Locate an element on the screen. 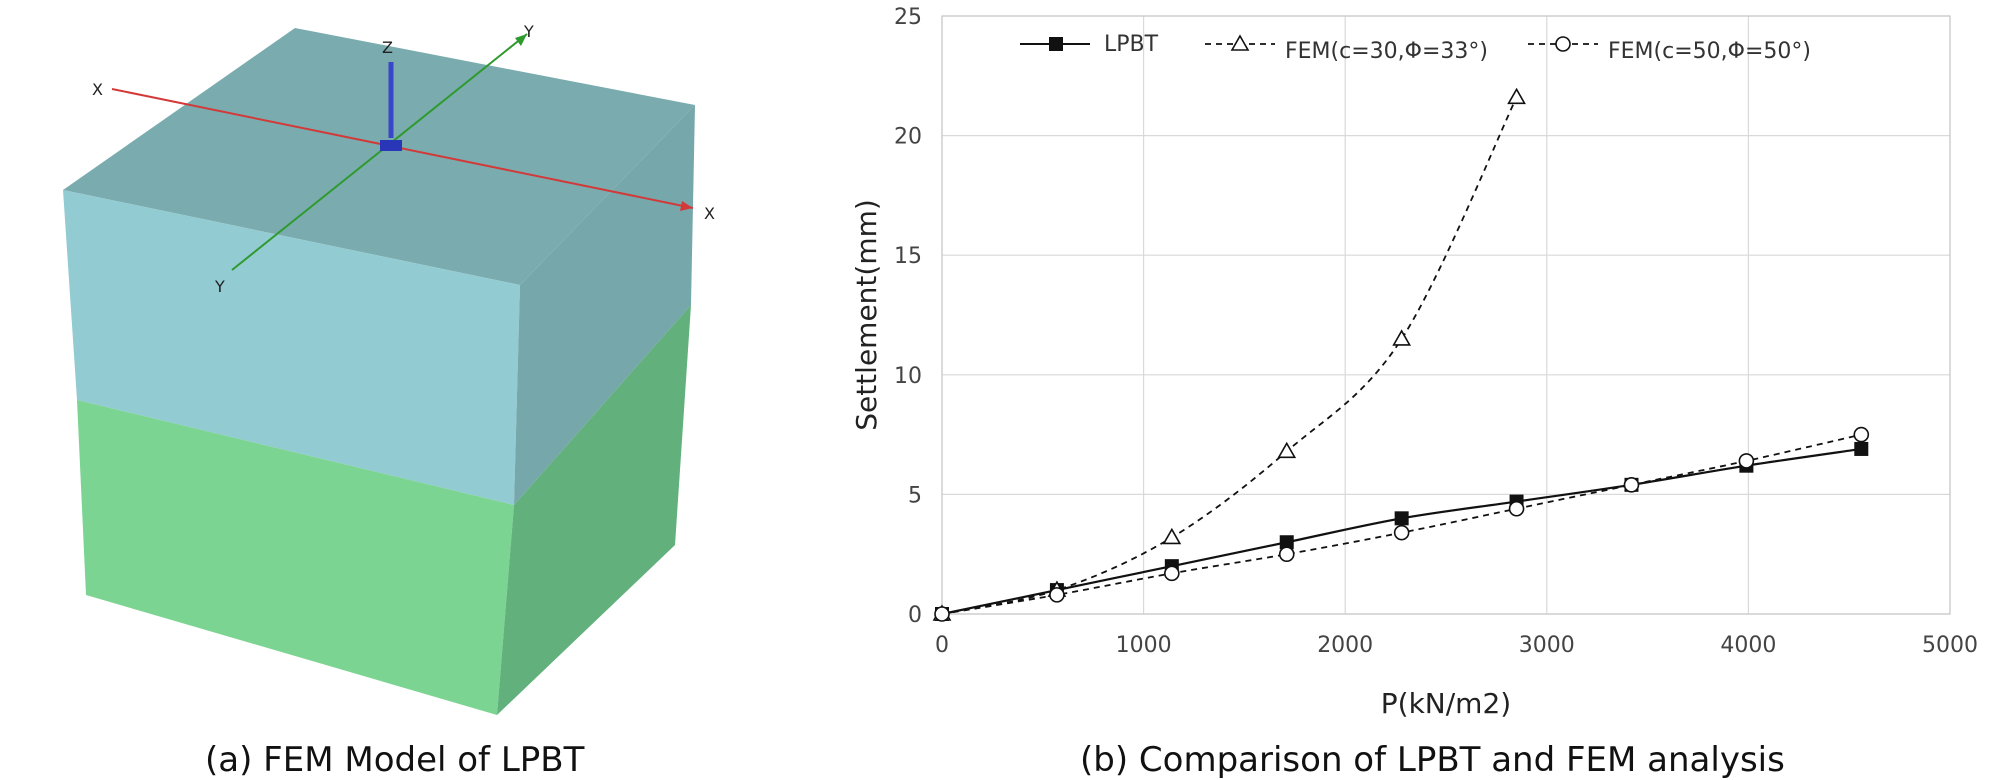 This screenshot has width=2008, height=780. y-tick-label: 15 is located at coordinates (908, 256).